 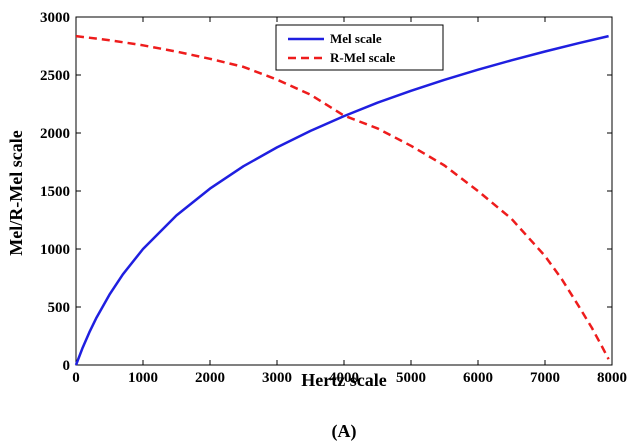 What do you see at coordinates (55, 134) in the screenshot?
I see `y-tick-label: 2000` at bounding box center [55, 134].